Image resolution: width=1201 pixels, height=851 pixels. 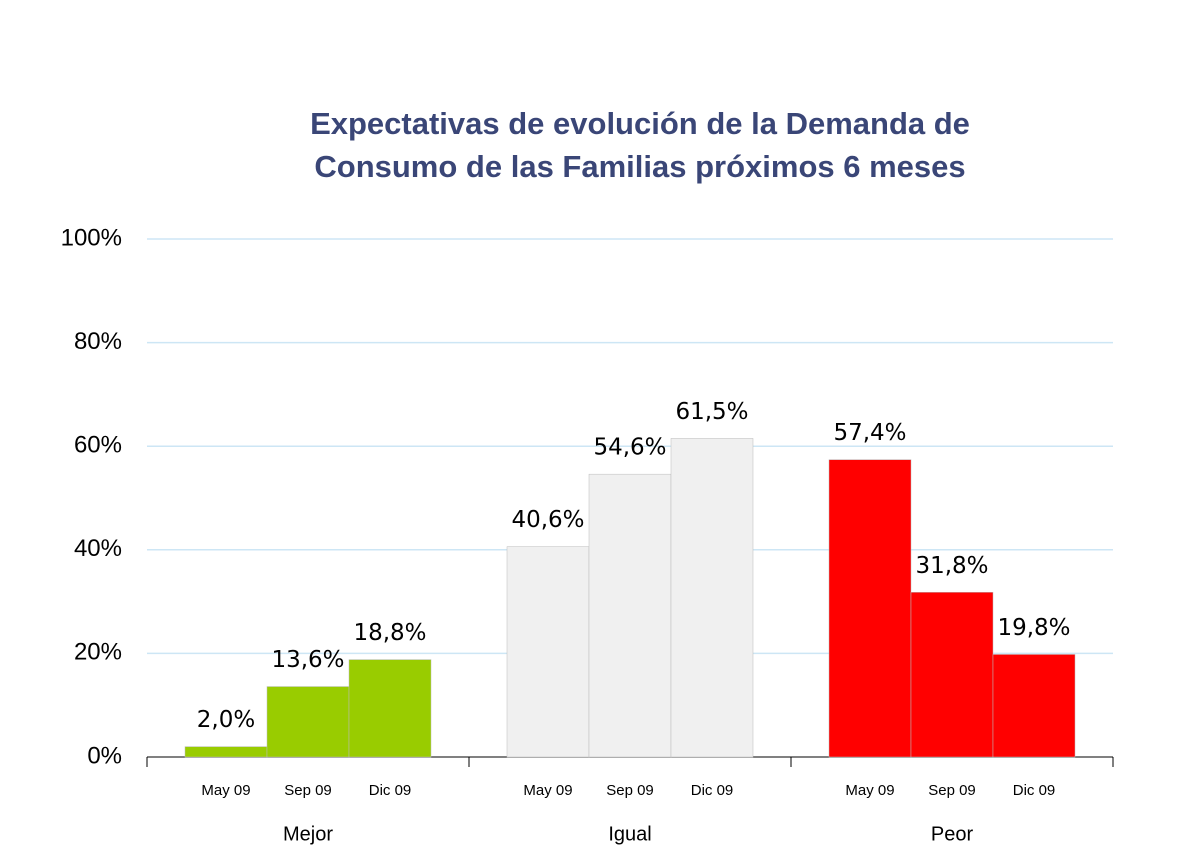 I want to click on y-tick-label: 40%, so click(x=98, y=548).